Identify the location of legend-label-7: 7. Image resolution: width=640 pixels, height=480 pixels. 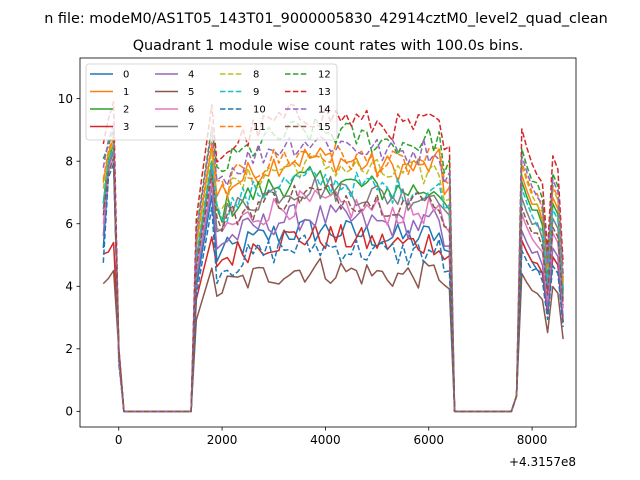
(191, 127).